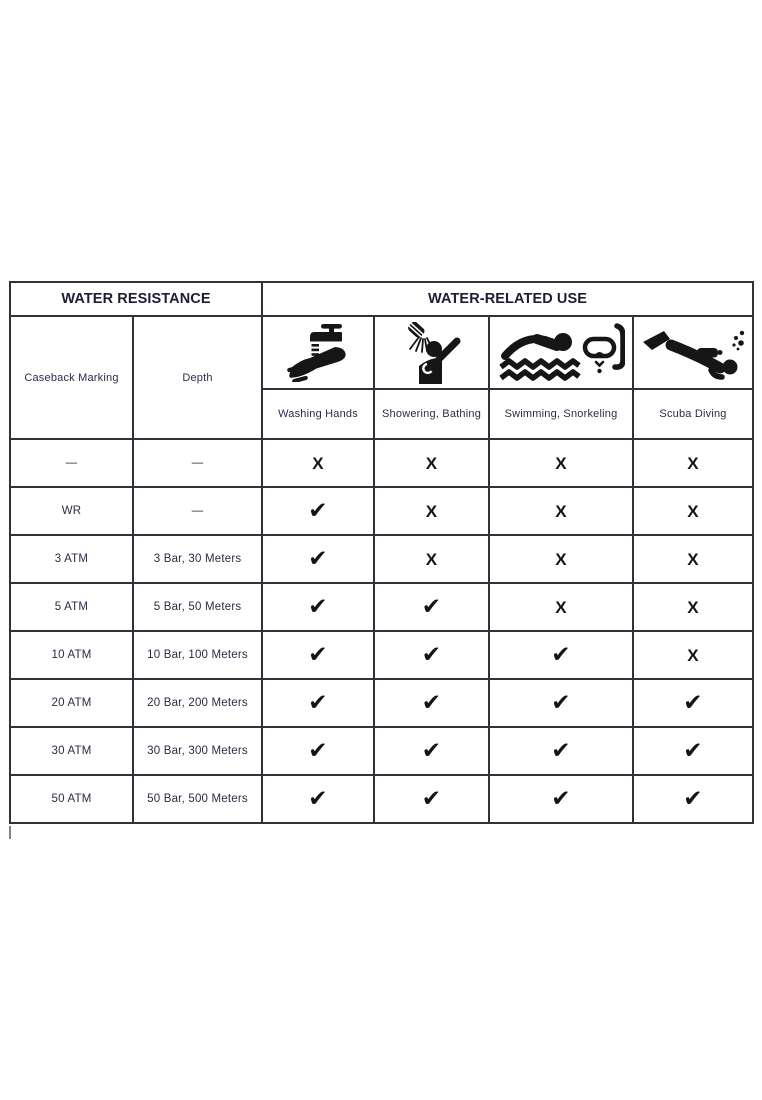 This screenshot has width=762, height=1100. Describe the element at coordinates (197, 607) in the screenshot. I see `depth-value: 5 Bar, 50 Meters` at that location.